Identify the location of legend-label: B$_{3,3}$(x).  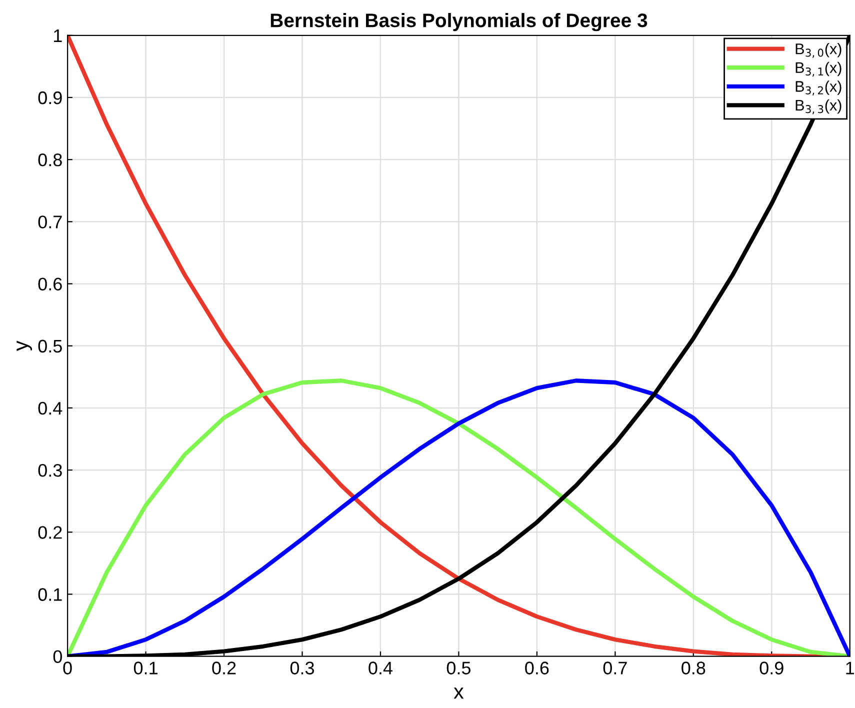
(819, 106).